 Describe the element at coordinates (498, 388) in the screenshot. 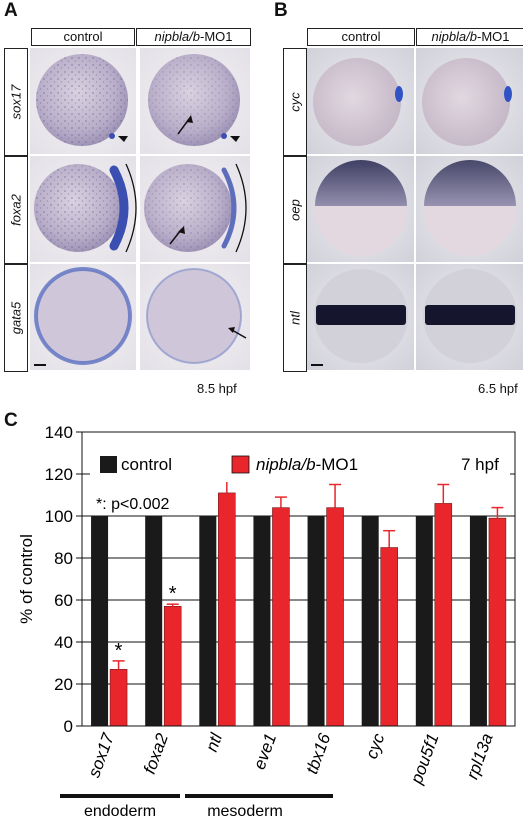

I see `panel-b-stage: 6.5 hpf` at that location.